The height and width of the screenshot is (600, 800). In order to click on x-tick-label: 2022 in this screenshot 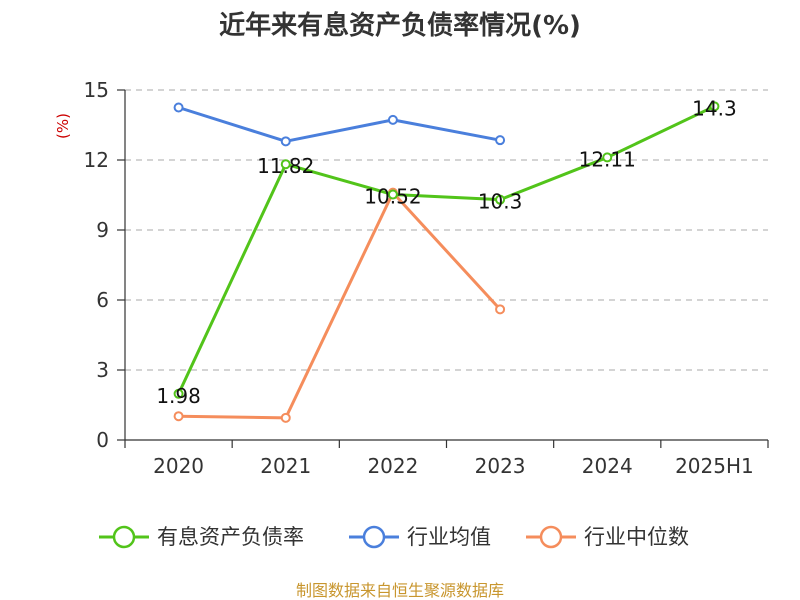, I will do `click(392, 466)`.